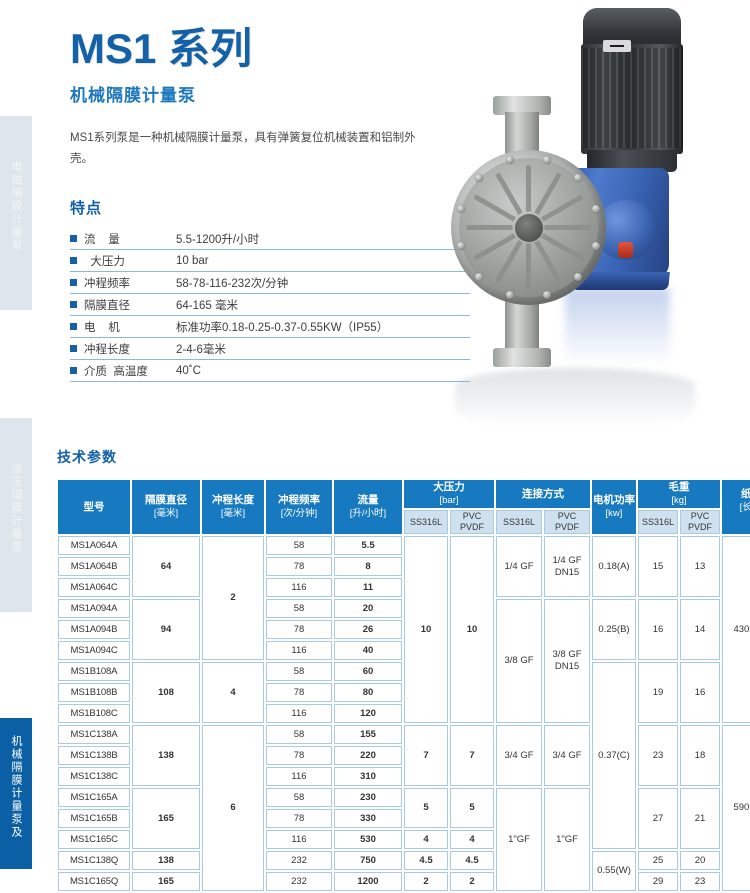  What do you see at coordinates (243, 148) in the screenshot?
I see `intro-paragraph: MS1系列泵是一种机械隔膜计量泵，具有弹簧复位机械装置和铝制外壳。` at bounding box center [243, 148].